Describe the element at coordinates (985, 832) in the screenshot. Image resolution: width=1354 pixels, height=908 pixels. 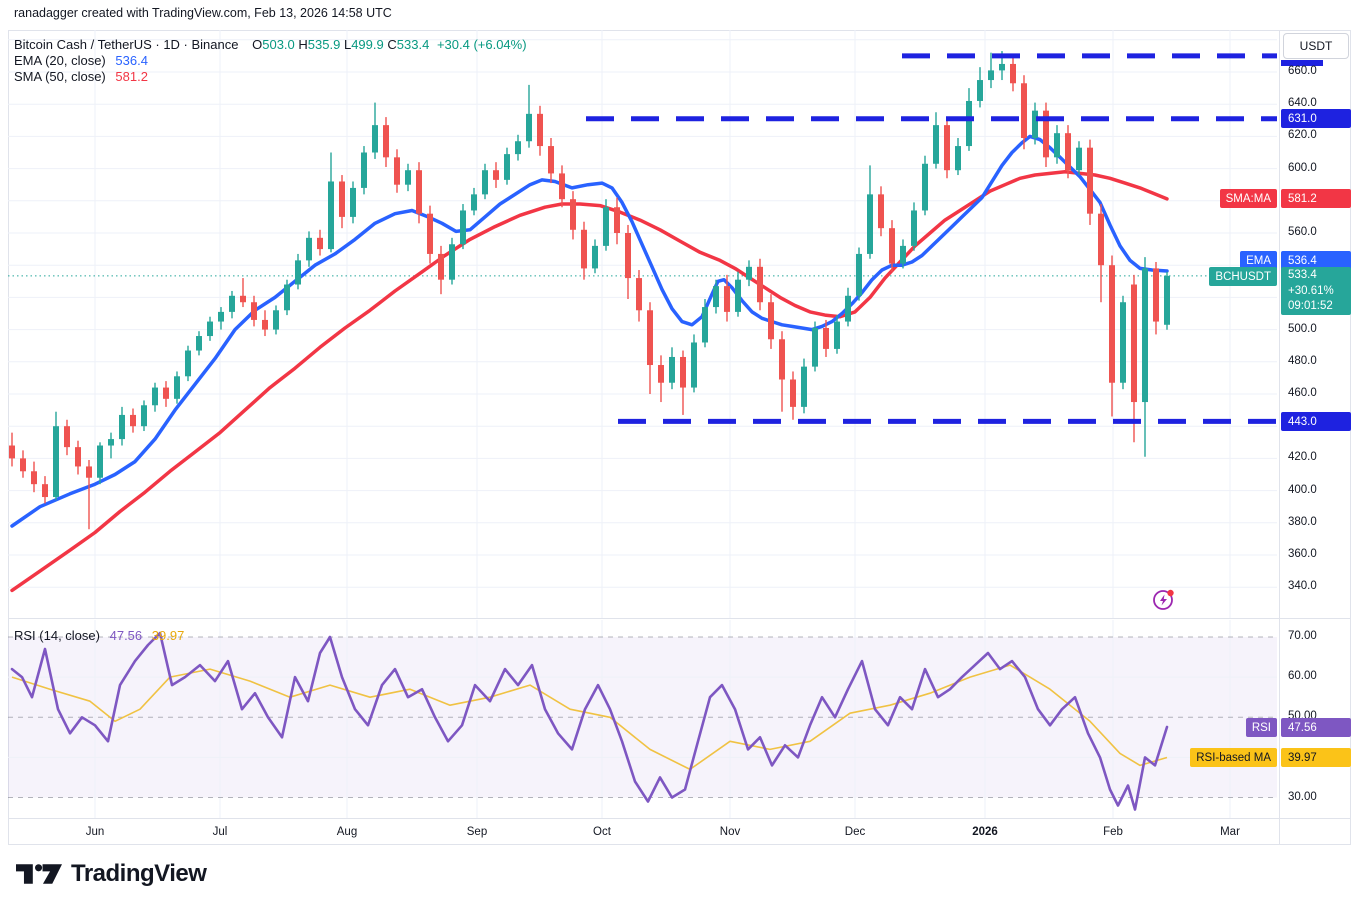
I see `time-axis-label: 2026` at that location.